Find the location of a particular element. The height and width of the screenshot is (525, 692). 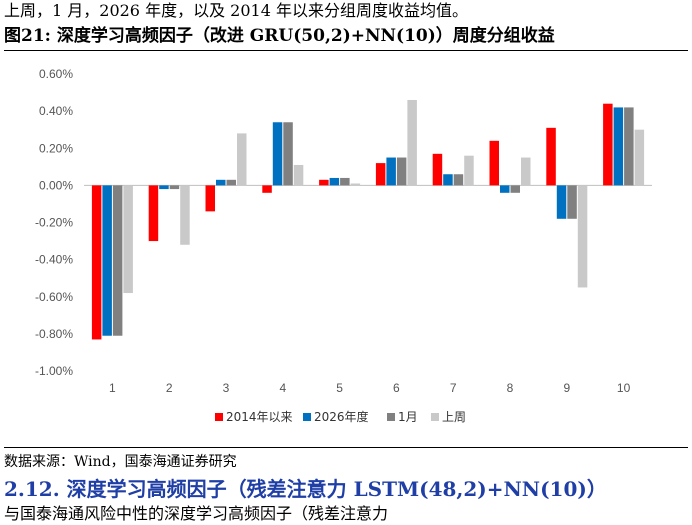

figure-title: 图21: 深度学习高频因子（改进 GRU(50,2)+NN(10)）周度分组收益 is located at coordinates (279, 36).